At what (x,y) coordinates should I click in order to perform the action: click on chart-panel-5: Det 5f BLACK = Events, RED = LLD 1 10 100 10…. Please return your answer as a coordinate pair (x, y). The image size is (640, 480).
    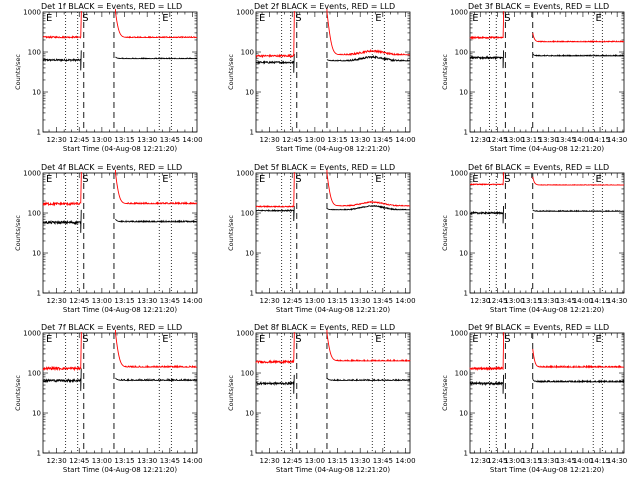
    Looking at the image, I should click on (321, 238).